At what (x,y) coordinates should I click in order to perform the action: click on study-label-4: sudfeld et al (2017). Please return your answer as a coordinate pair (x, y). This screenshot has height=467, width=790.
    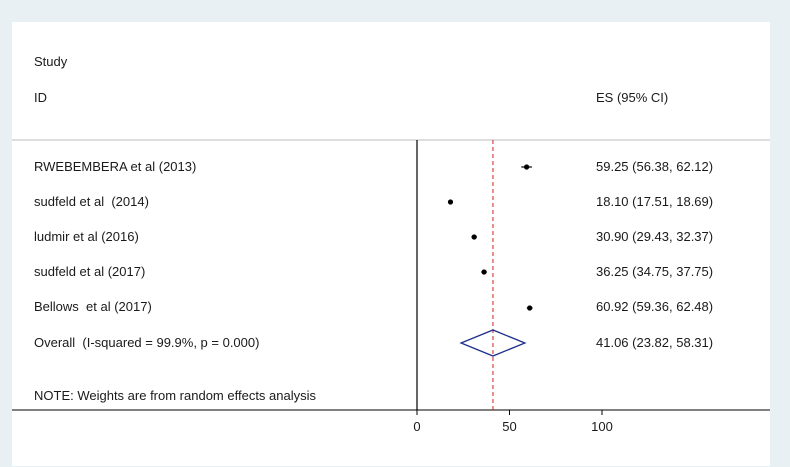
    Looking at the image, I should click on (90, 271).